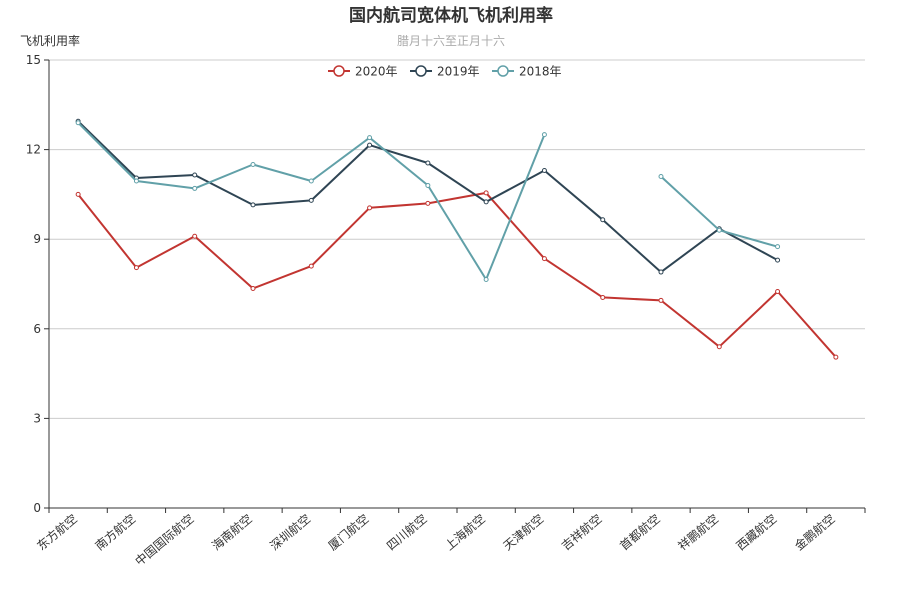 The height and width of the screenshot is (589, 902). Describe the element at coordinates (348, 532) in the screenshot. I see `x-tick-label: 厦门航空` at that location.